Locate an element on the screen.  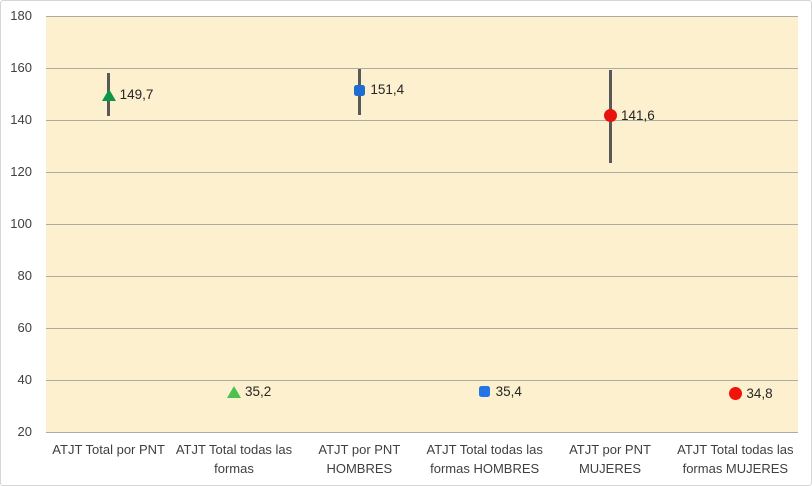
data-point-label: 34,8 is located at coordinates (759, 393).